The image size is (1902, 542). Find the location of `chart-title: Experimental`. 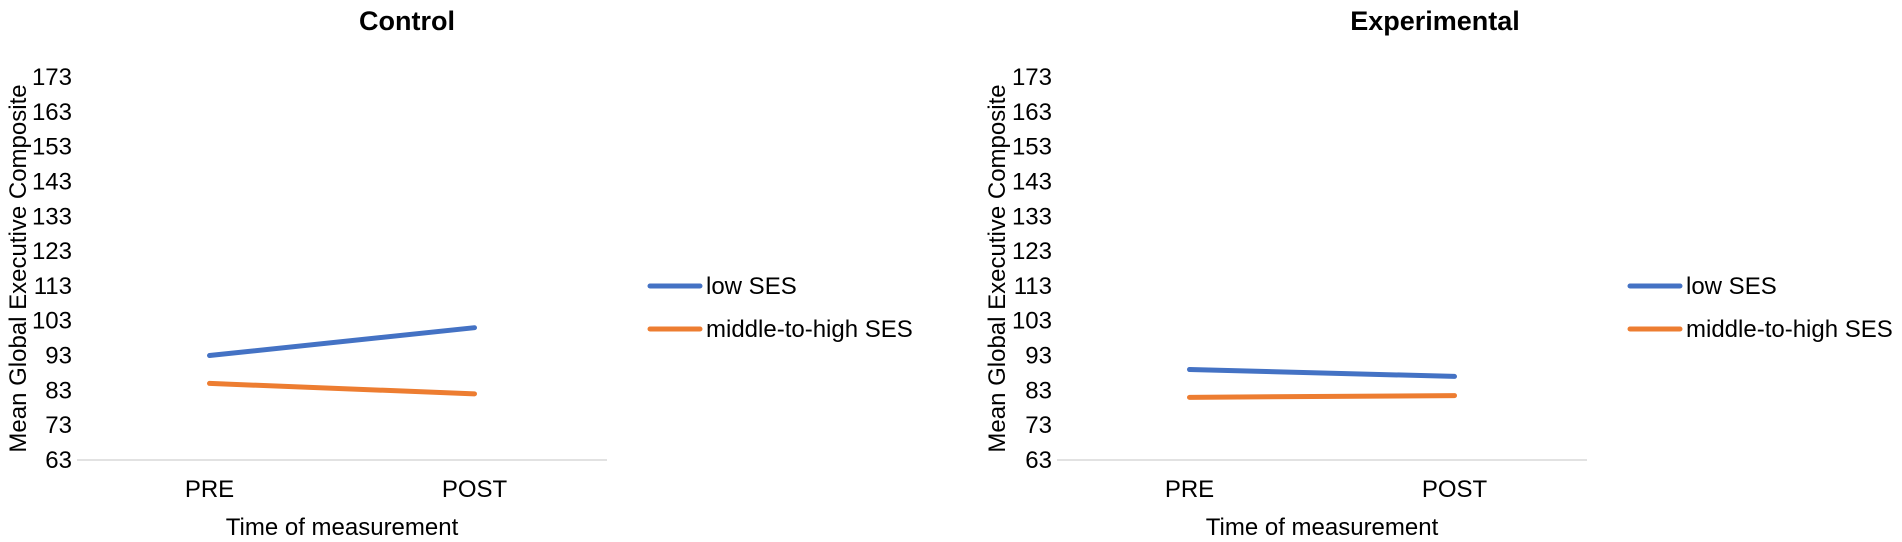

chart-title: Experimental is located at coordinates (1435, 21).